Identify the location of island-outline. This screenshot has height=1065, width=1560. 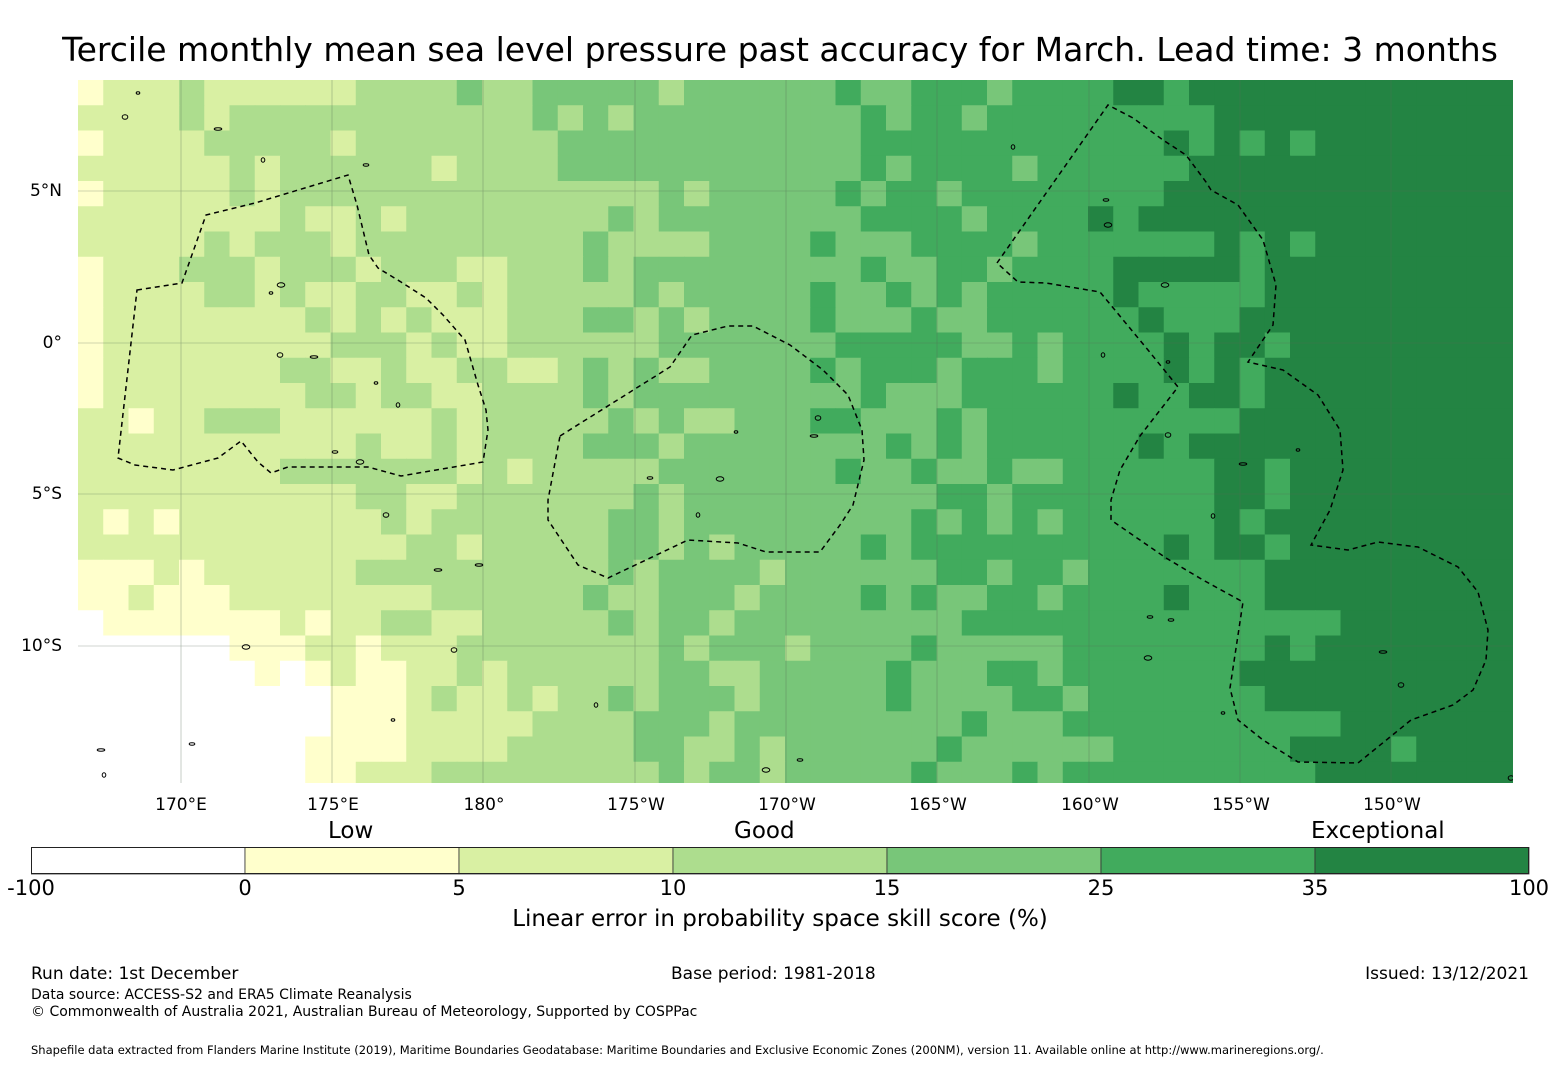
(1401, 685).